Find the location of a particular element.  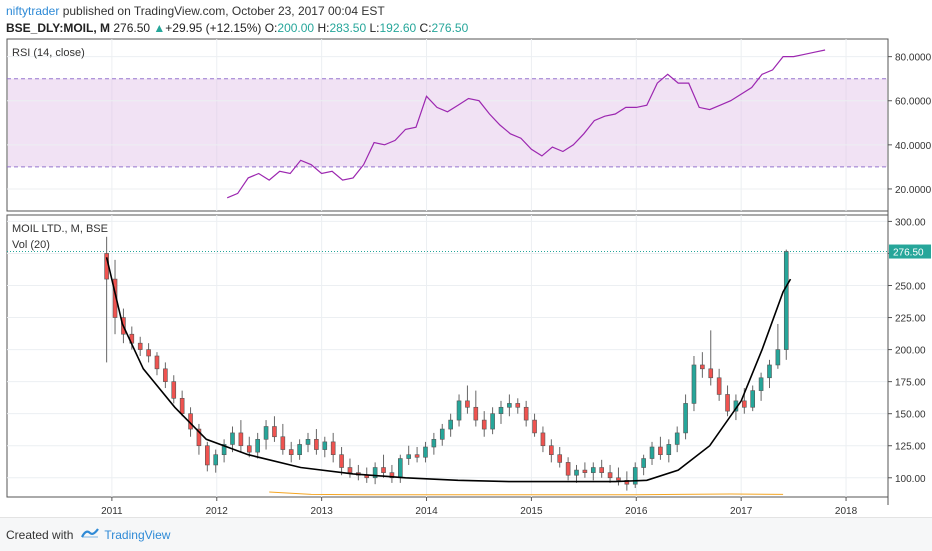

rsi-tick-label: 60.0000 is located at coordinates (913, 102).